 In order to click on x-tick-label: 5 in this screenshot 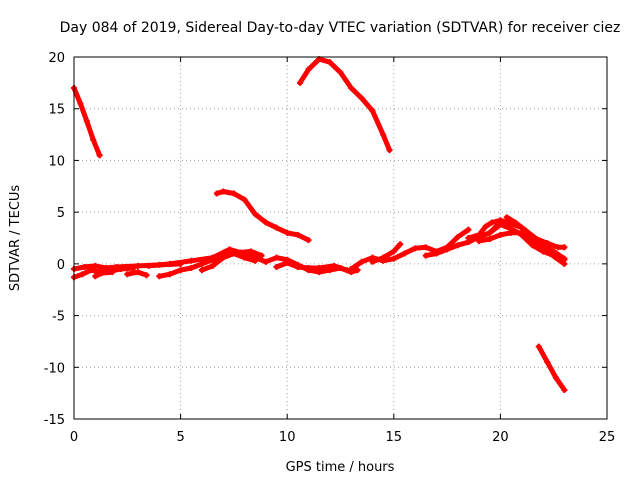, I will do `click(180, 437)`.